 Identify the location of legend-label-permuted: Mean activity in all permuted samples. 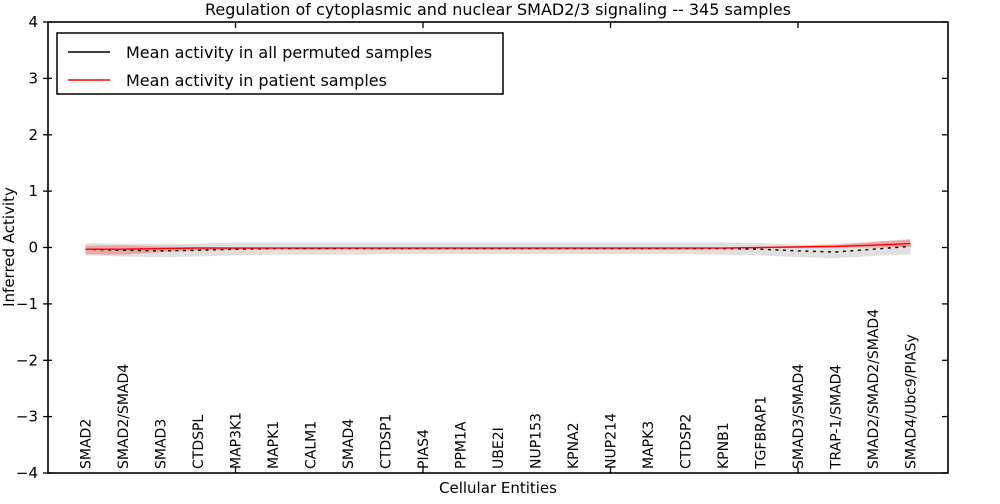
(279, 52).